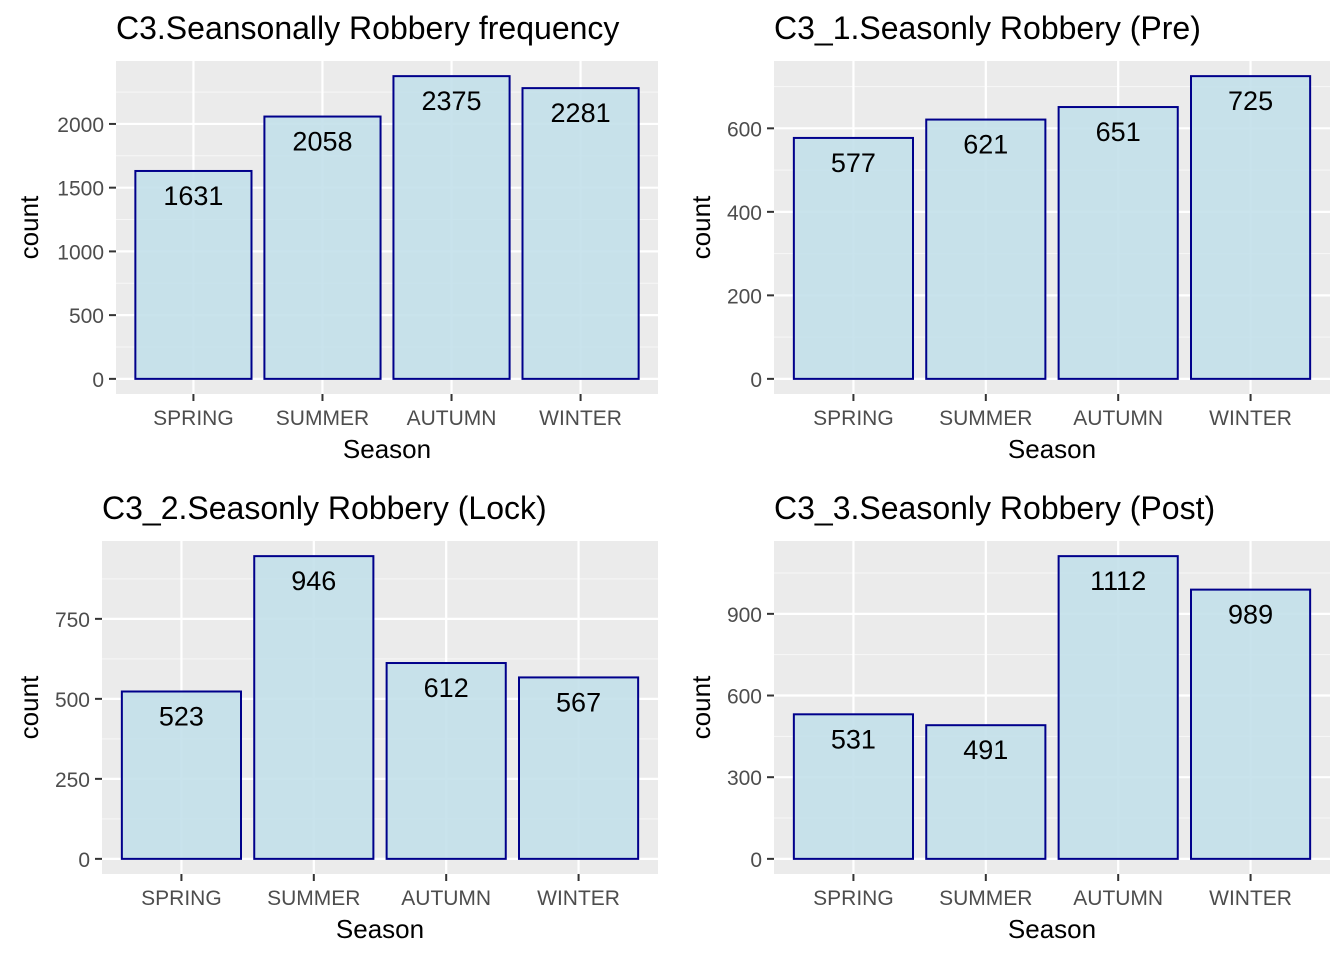 This screenshot has height=965, width=1344. What do you see at coordinates (80, 252) in the screenshot?
I see `y-tick-label: 1000` at bounding box center [80, 252].